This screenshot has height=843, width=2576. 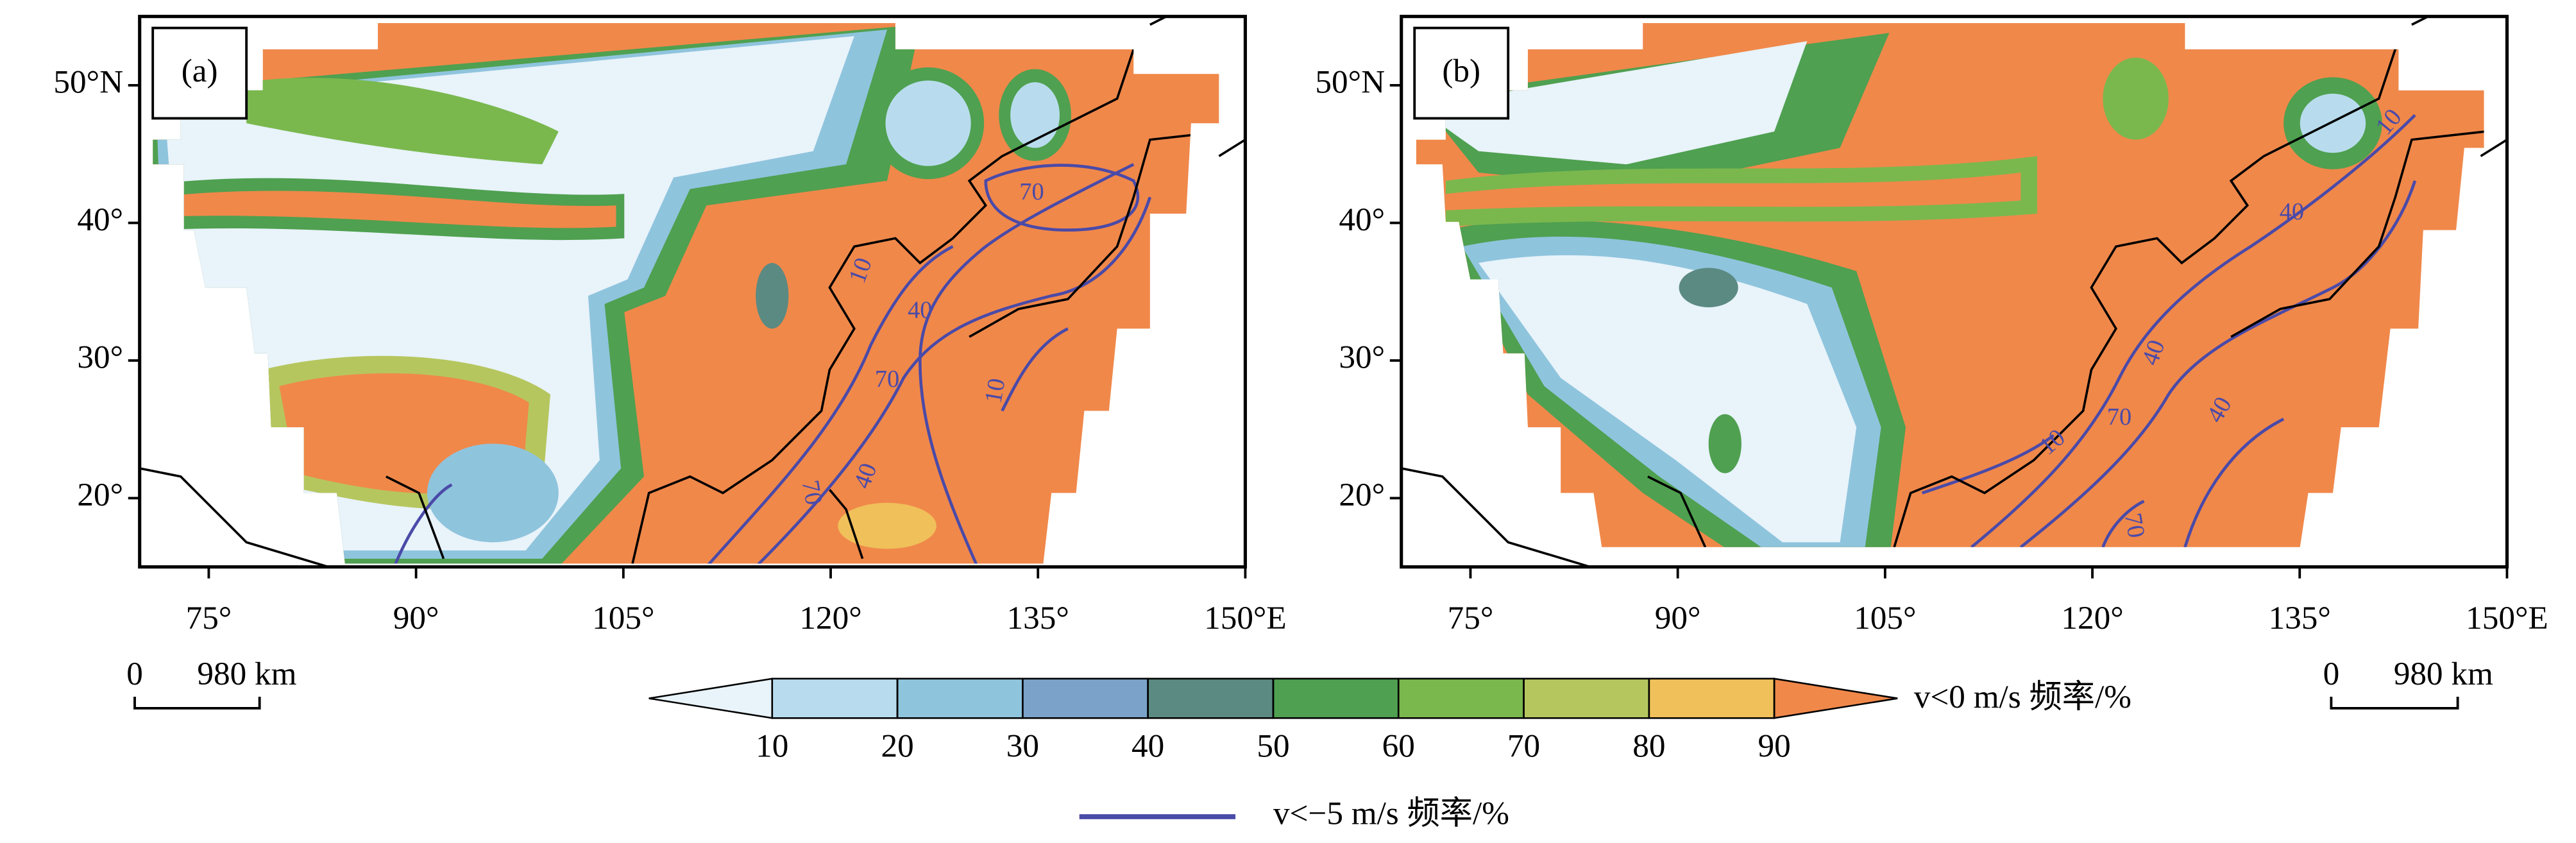 I want to click on colorbar-tick-label: 20, so click(x=897, y=747).